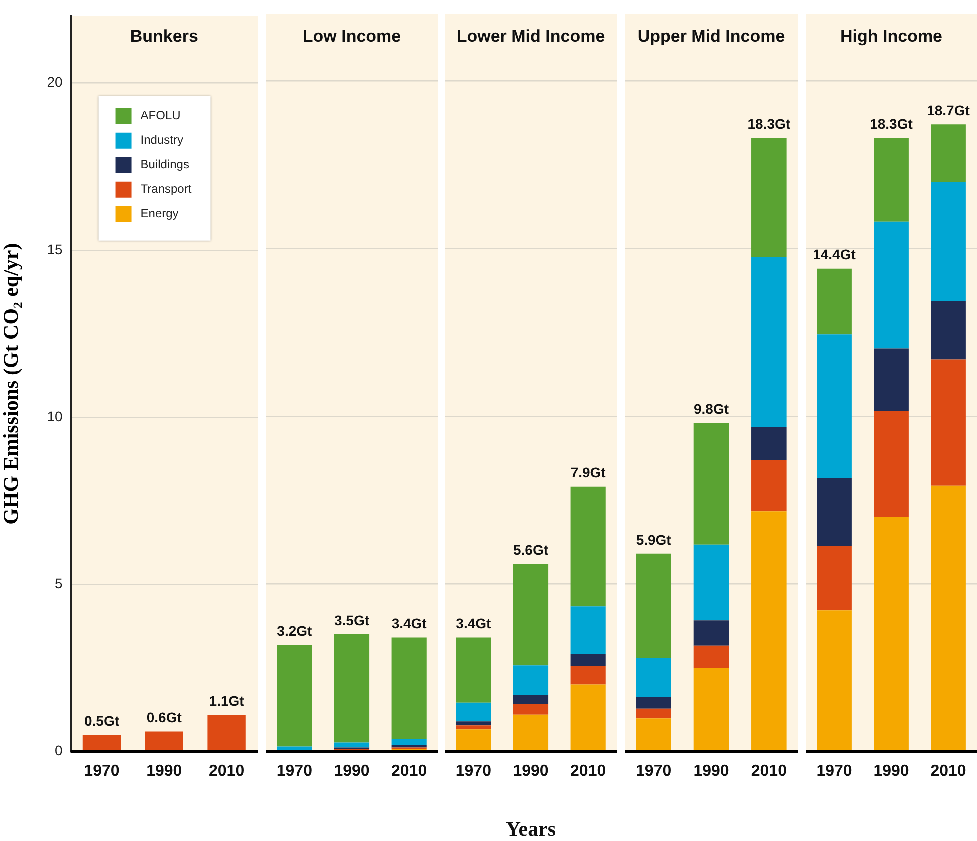  I want to click on text: Upper Mid Income, so click(712, 36).